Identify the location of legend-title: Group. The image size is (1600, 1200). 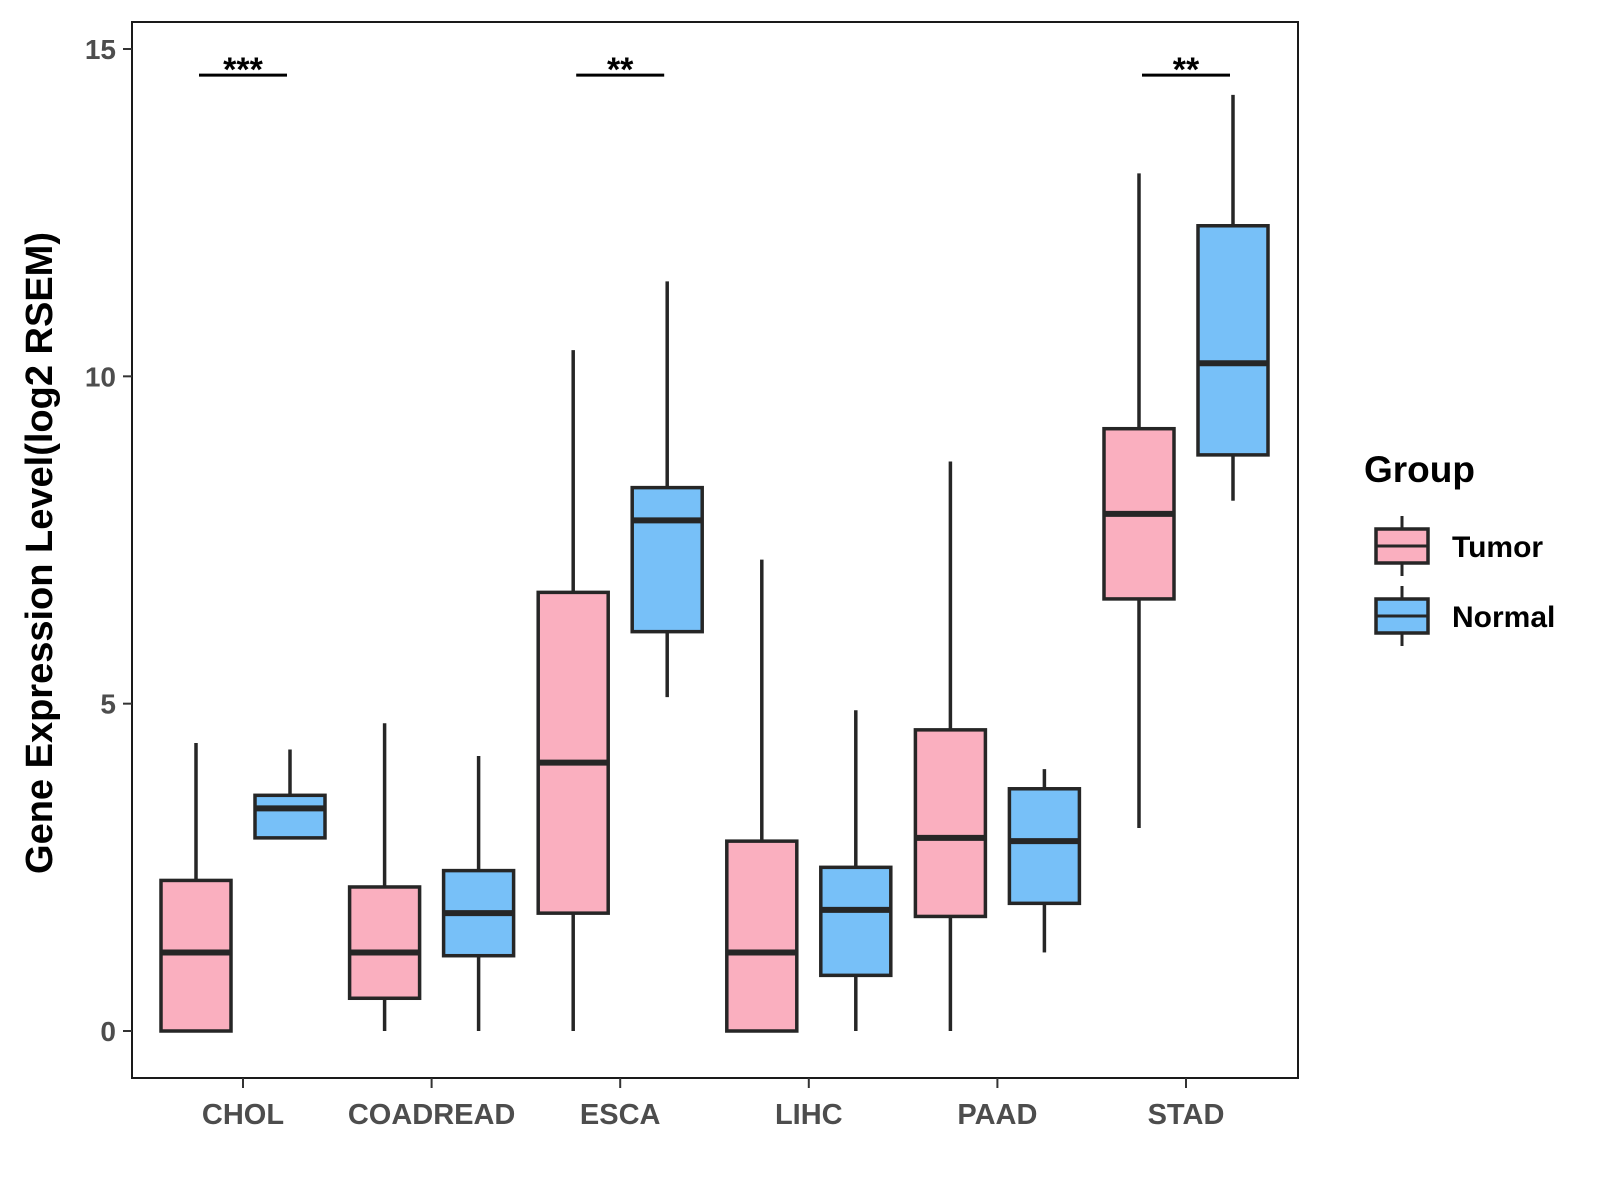
(1419, 469).